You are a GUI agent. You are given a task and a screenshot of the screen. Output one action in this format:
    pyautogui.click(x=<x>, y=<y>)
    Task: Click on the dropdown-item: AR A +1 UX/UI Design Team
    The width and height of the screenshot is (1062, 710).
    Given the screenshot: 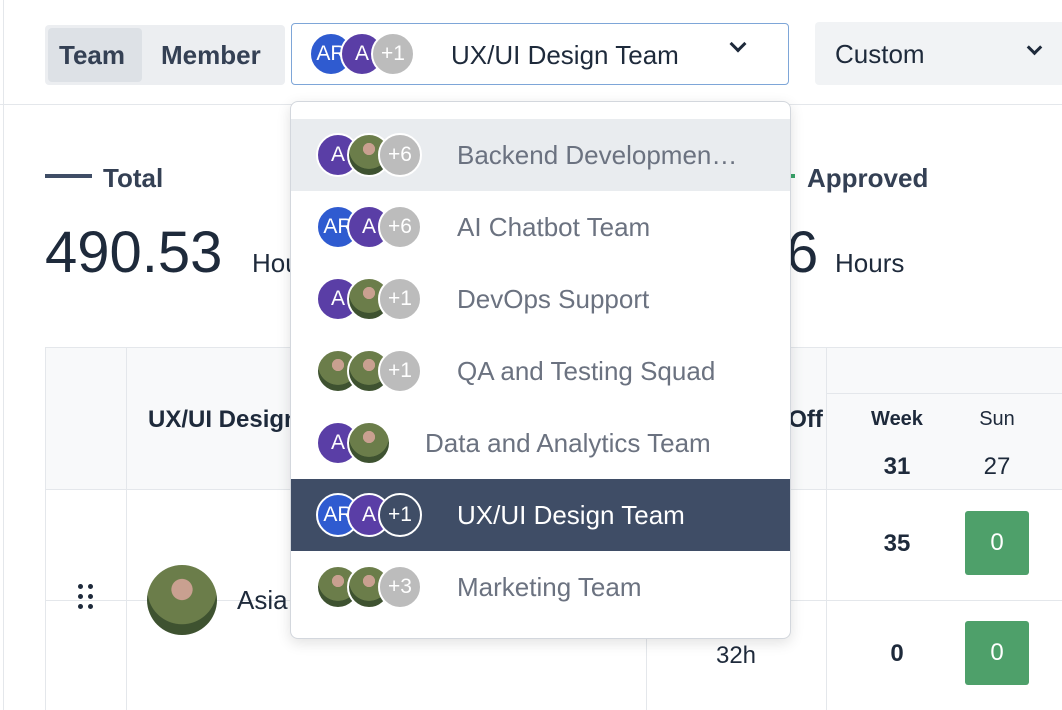 What is the action you would take?
    pyautogui.click(x=540, y=515)
    